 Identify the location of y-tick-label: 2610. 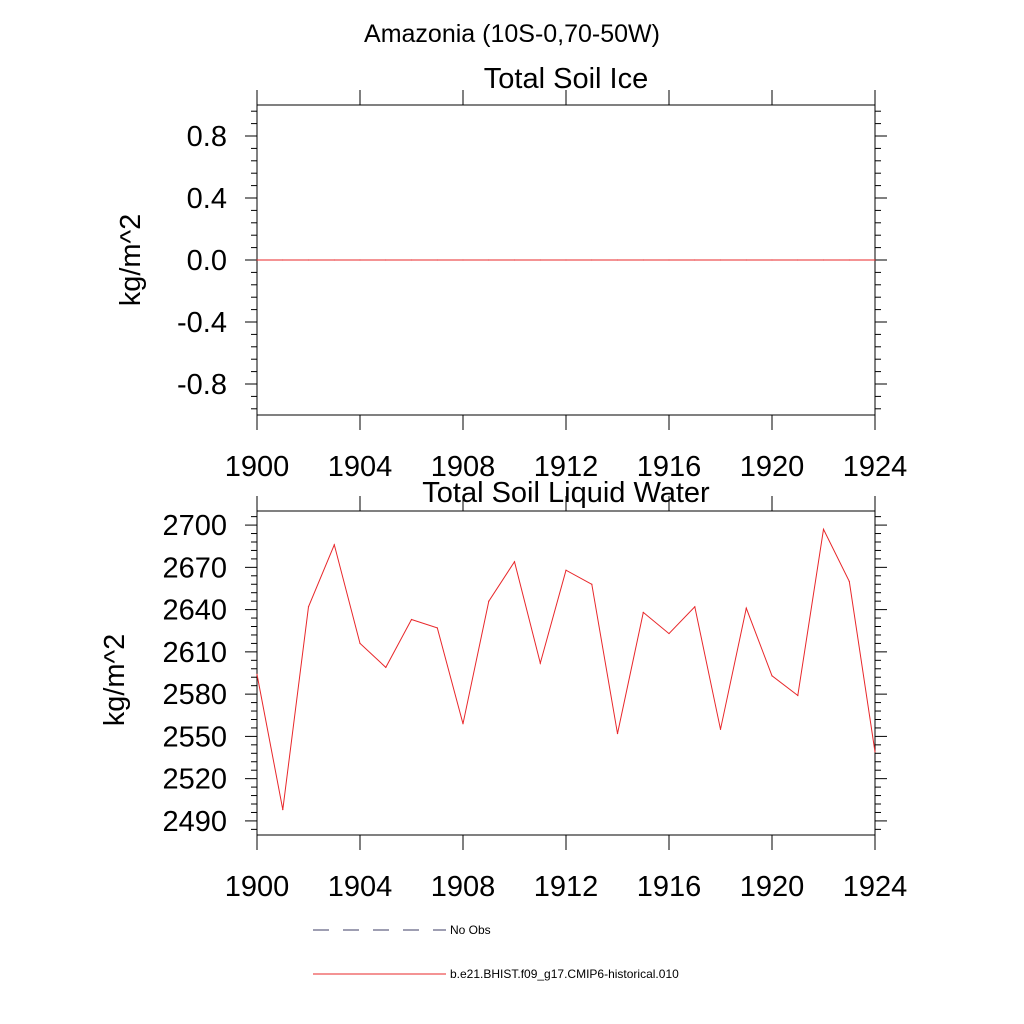
(194, 653).